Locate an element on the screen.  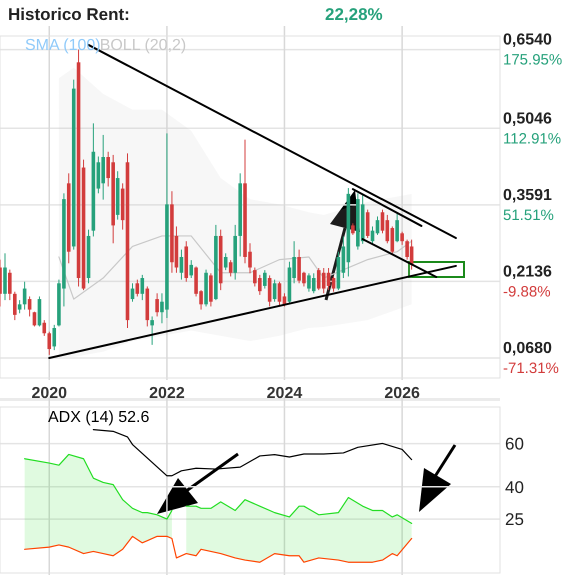
annotation: SMA (100) is located at coordinates (63, 45).